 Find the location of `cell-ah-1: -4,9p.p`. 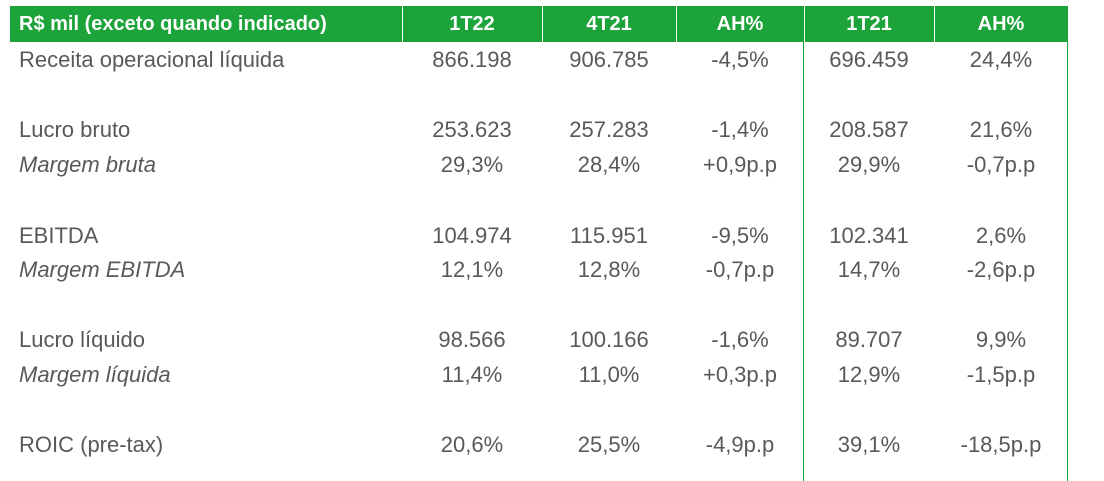

cell-ah-1: -4,9p.p is located at coordinates (740, 444).